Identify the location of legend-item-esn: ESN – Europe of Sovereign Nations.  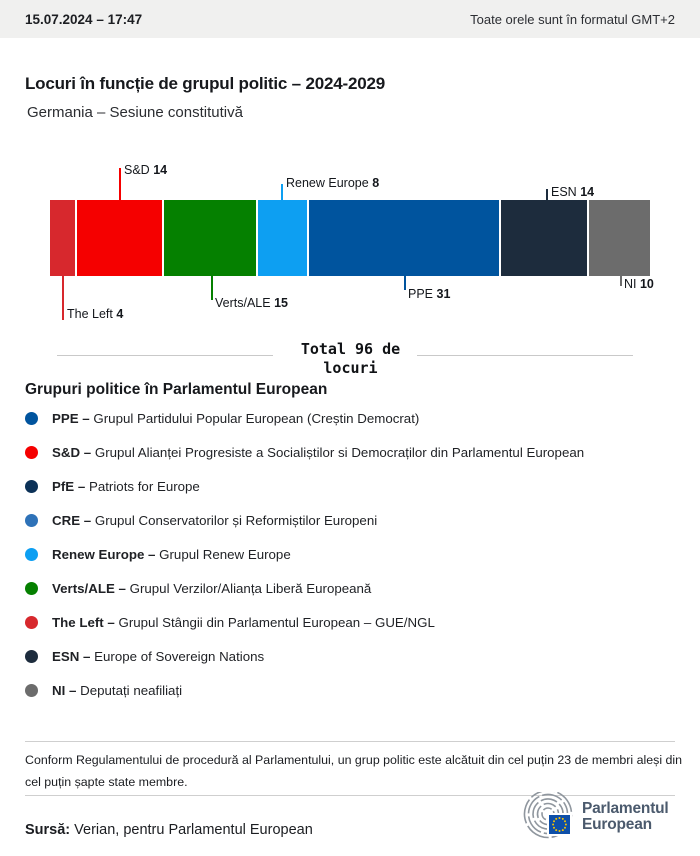
(144, 656).